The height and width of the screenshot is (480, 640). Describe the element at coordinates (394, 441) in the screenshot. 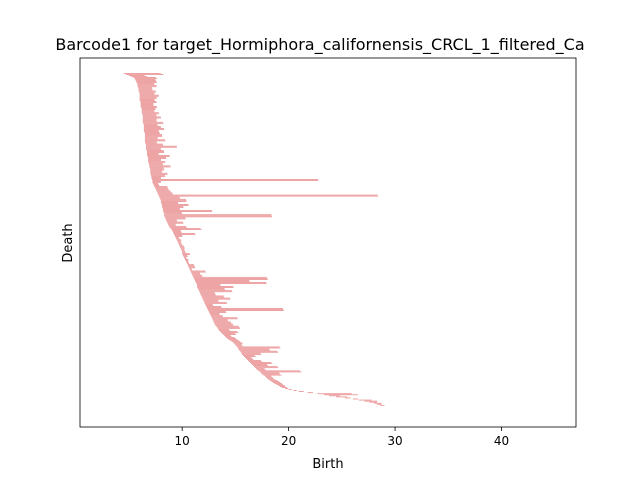

I see `x-tick-label: 30` at that location.